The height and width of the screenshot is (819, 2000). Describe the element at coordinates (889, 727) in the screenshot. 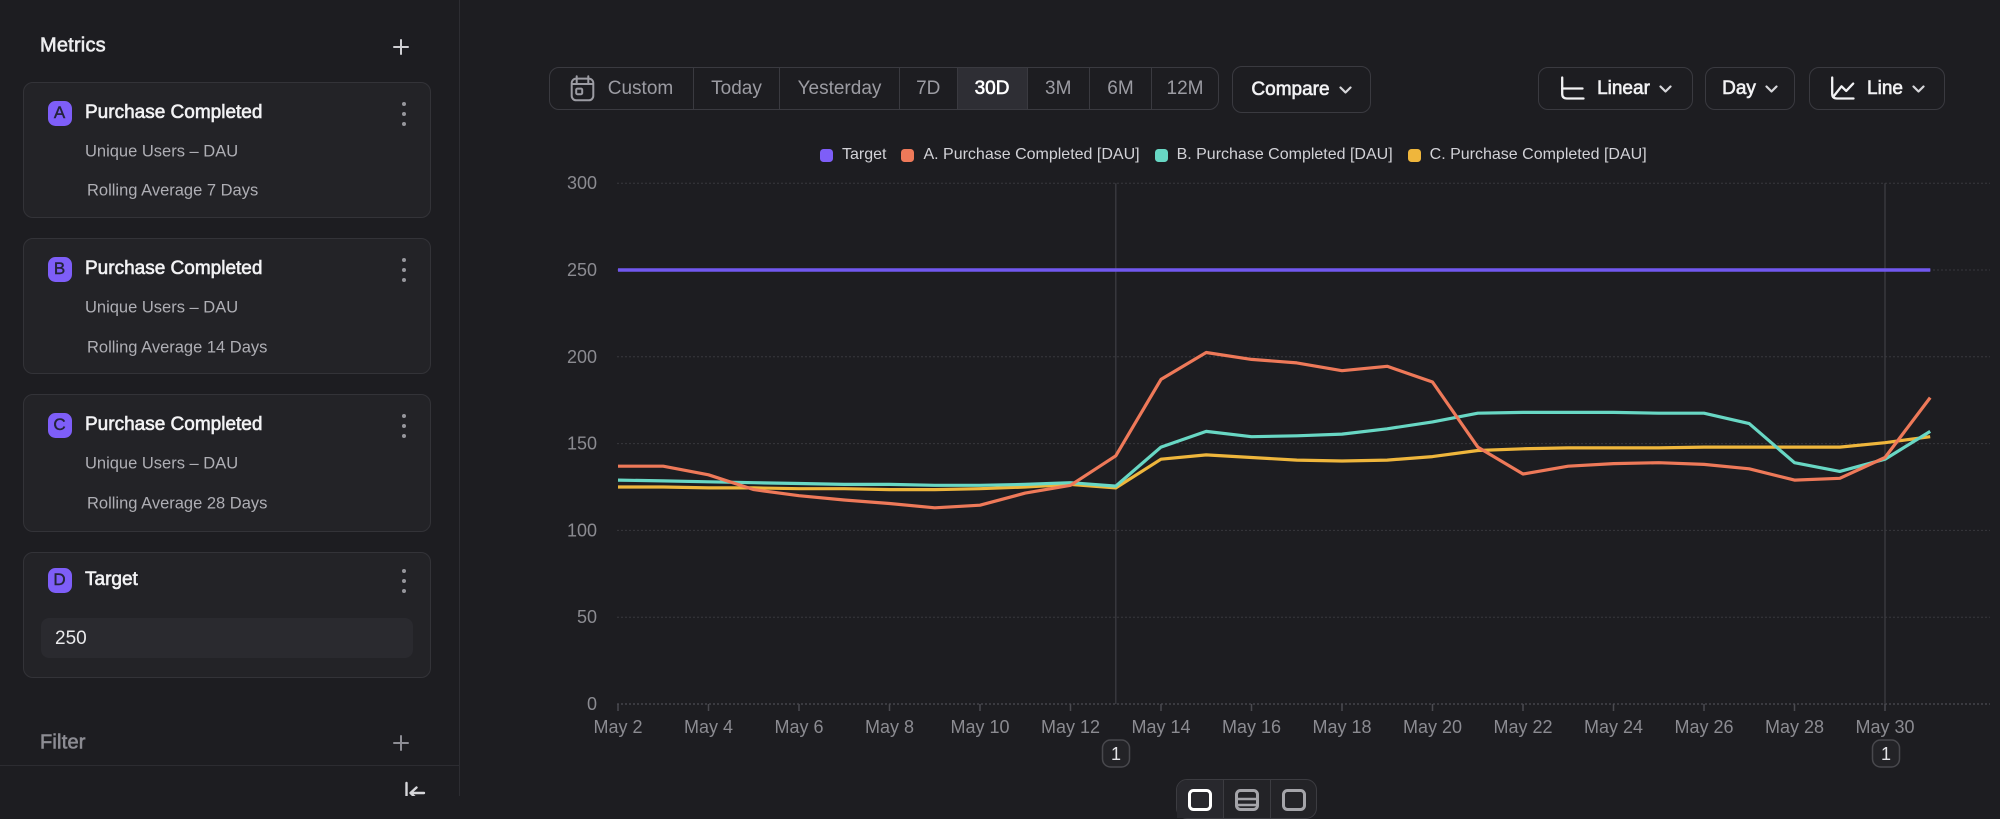

I see `svg-text: May 8` at that location.